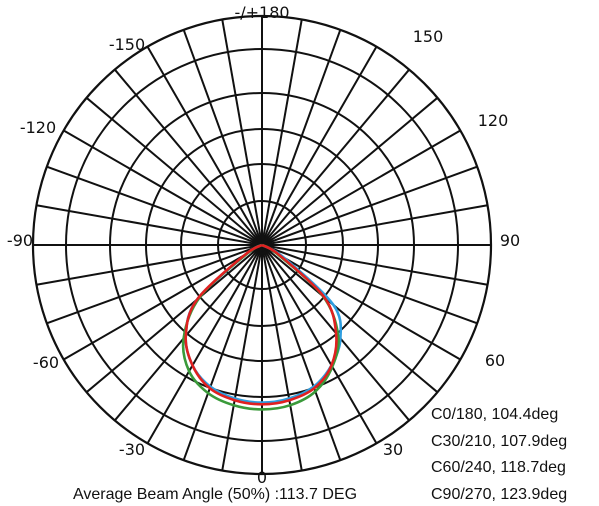  What do you see at coordinates (262, 477) in the screenshot?
I see `angle-label-0: 0` at bounding box center [262, 477].